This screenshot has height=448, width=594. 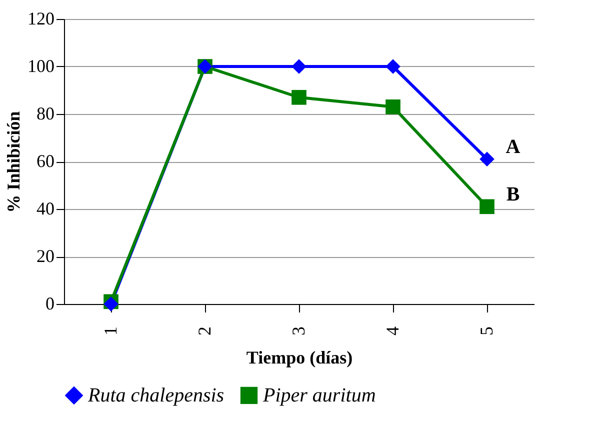 I want to click on x-tick-label: 2, so click(x=204, y=331).